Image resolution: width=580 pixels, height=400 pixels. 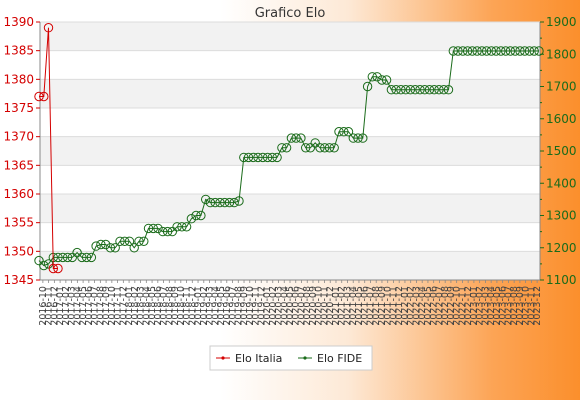 I want to click on x-tick-label: 2018-05, so click(x=152, y=306).